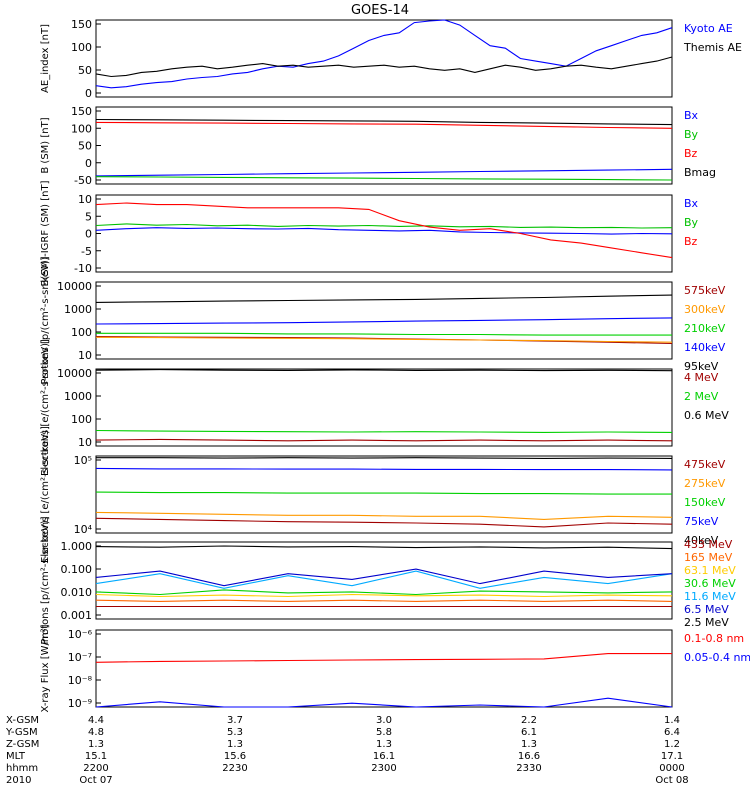 This screenshot has width=750, height=800. Describe the element at coordinates (384, 458) in the screenshot. I see `series-line-40keV` at that location.